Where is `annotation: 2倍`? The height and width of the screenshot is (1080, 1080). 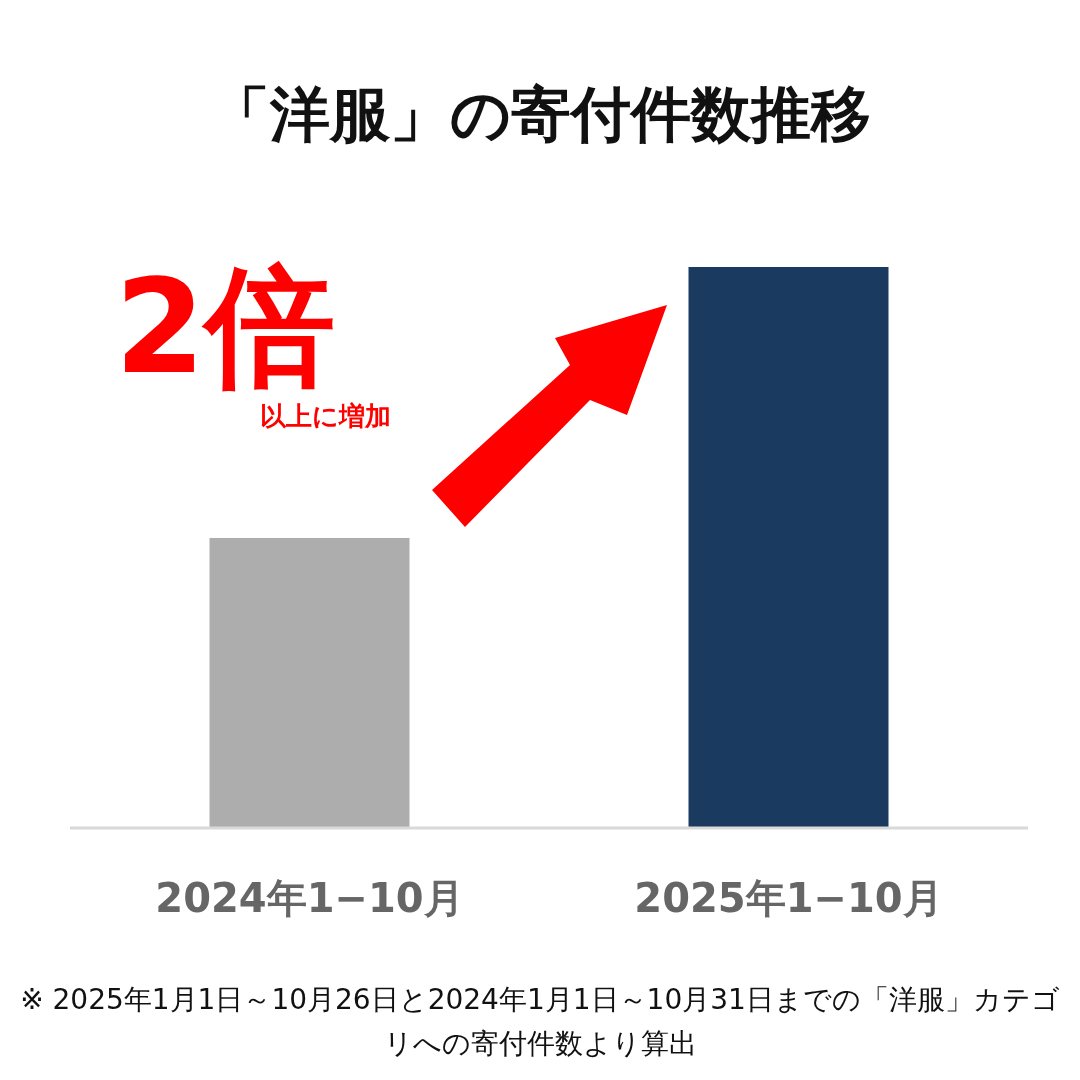 annotation: 2倍 is located at coordinates (225, 327).